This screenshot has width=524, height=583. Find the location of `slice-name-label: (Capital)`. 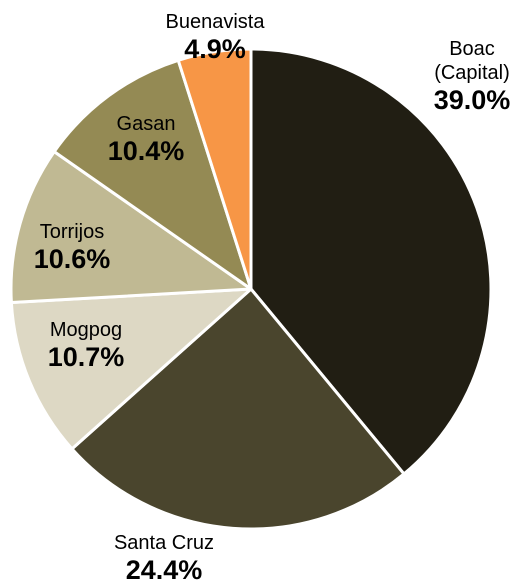

slice-name-label: (Capital) is located at coordinates (472, 73).